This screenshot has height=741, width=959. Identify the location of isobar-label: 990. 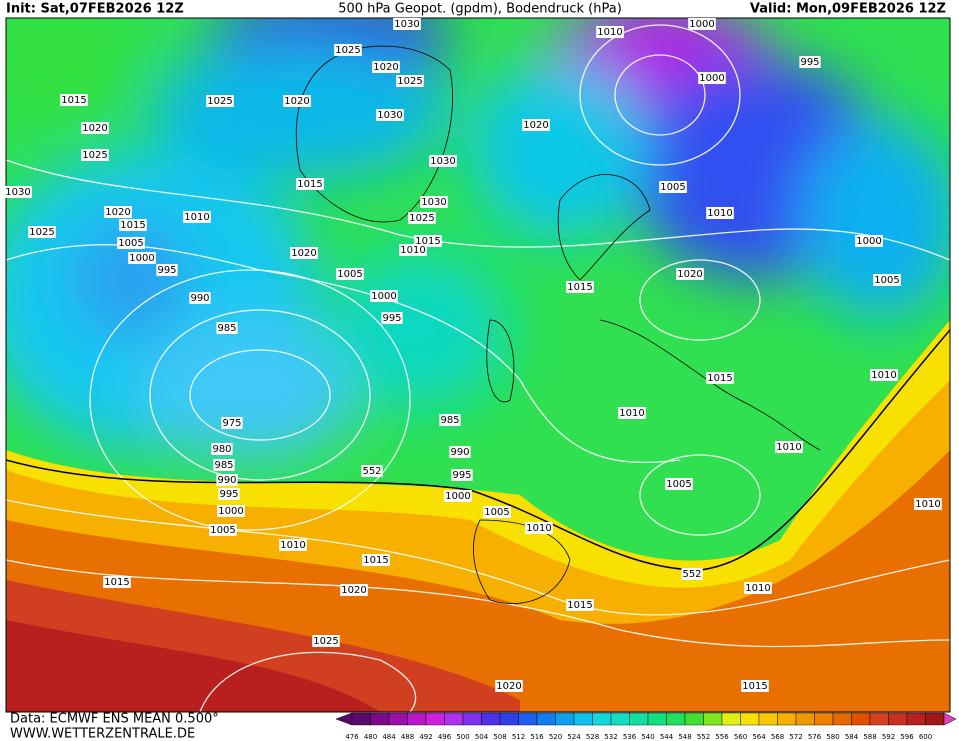
(459, 452).